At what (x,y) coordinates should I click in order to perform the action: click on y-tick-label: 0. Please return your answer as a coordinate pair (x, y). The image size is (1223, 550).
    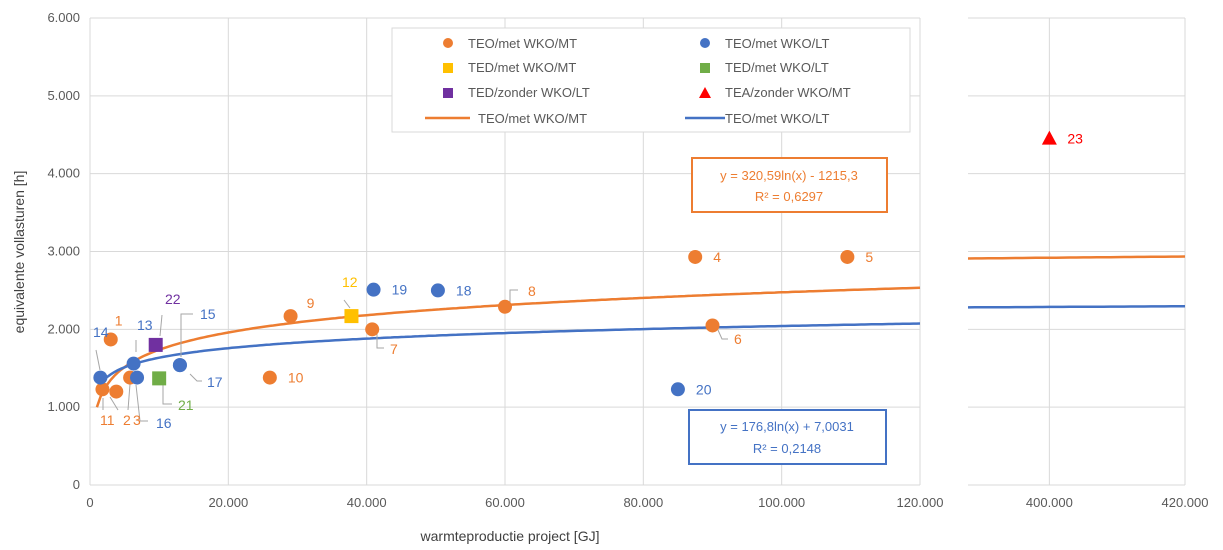
    Looking at the image, I should click on (76, 484).